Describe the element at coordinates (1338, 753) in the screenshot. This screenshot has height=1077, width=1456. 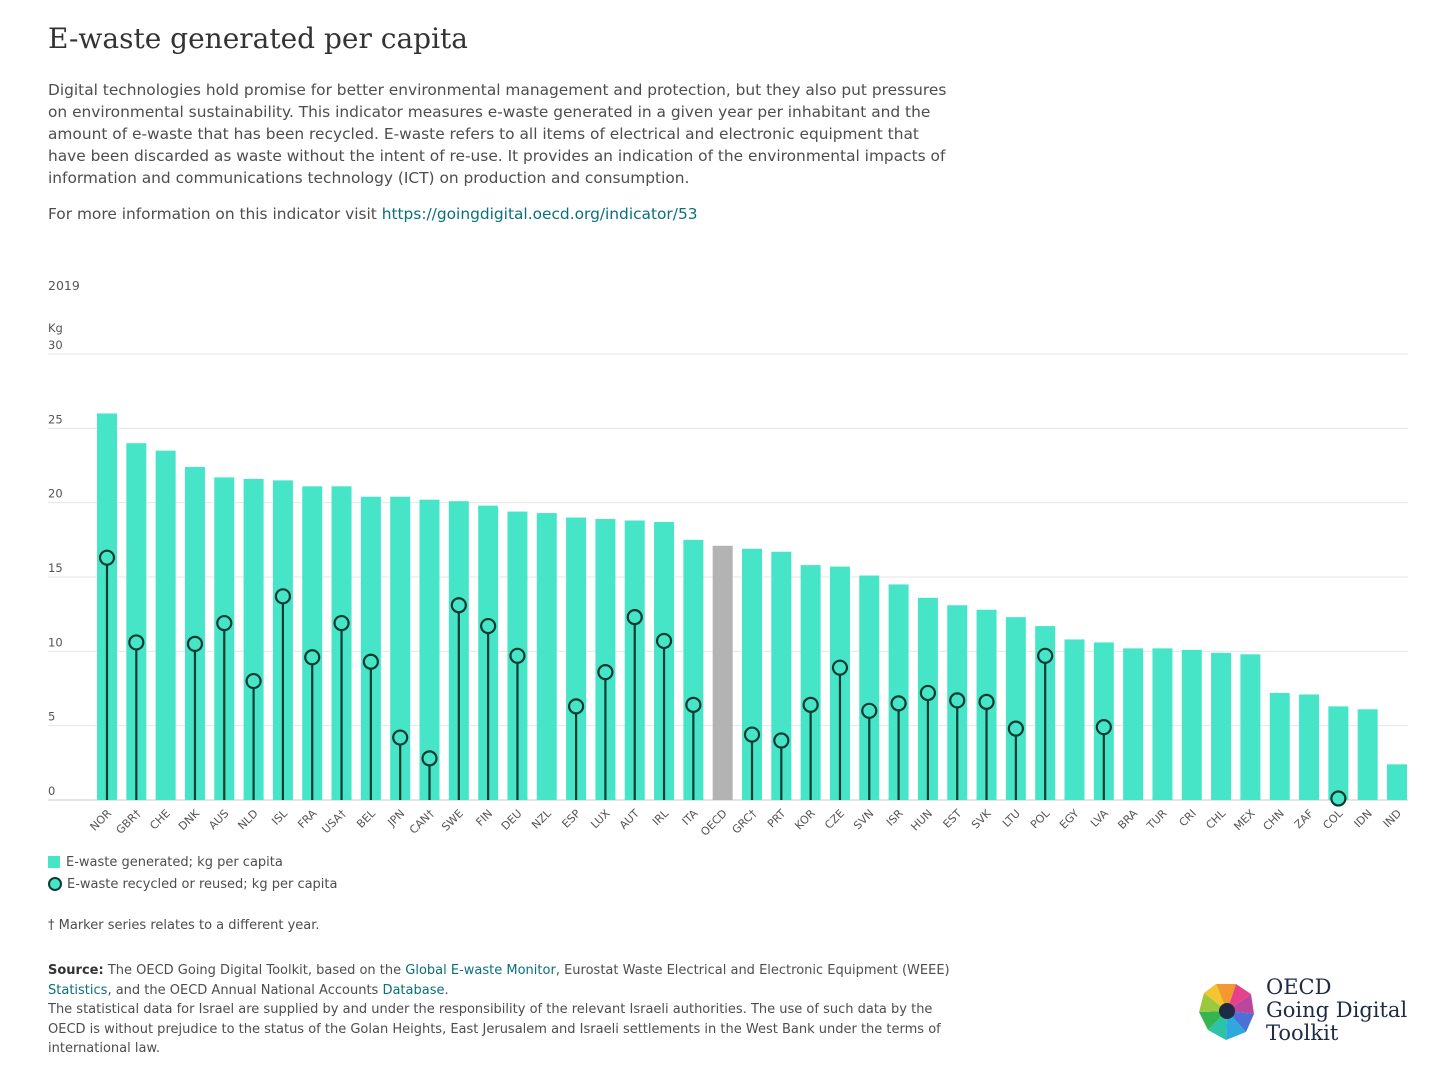
I see `bar-col` at that location.